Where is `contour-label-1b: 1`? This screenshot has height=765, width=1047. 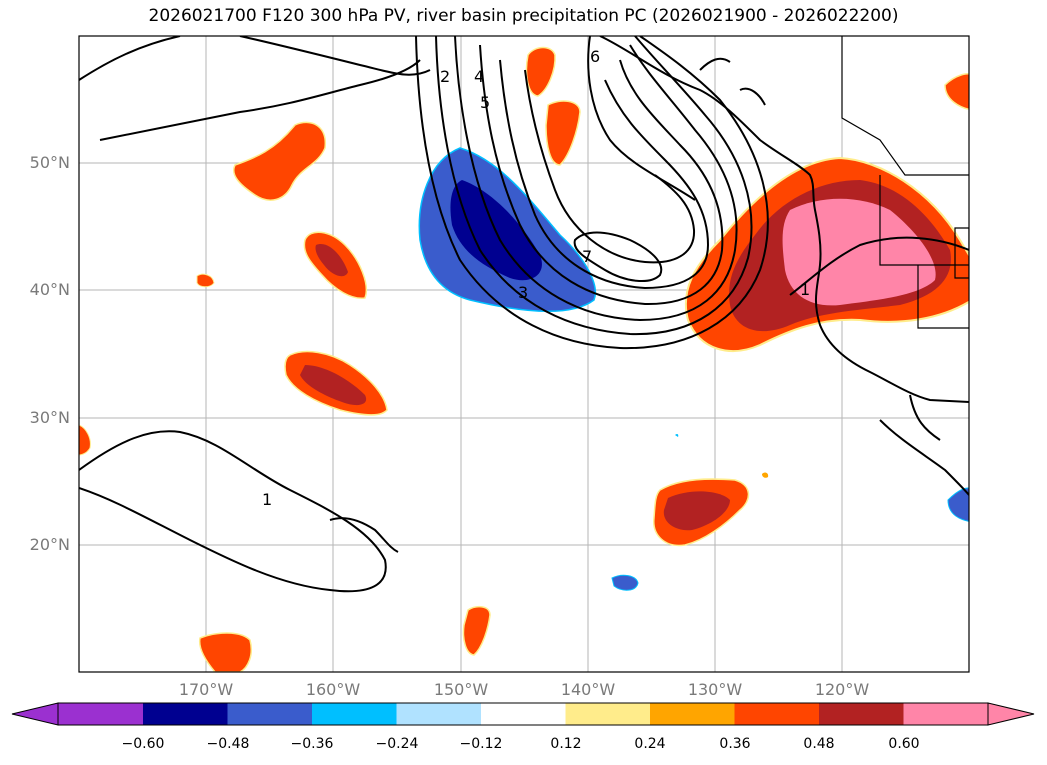 contour-label-1b: 1 is located at coordinates (805, 289).